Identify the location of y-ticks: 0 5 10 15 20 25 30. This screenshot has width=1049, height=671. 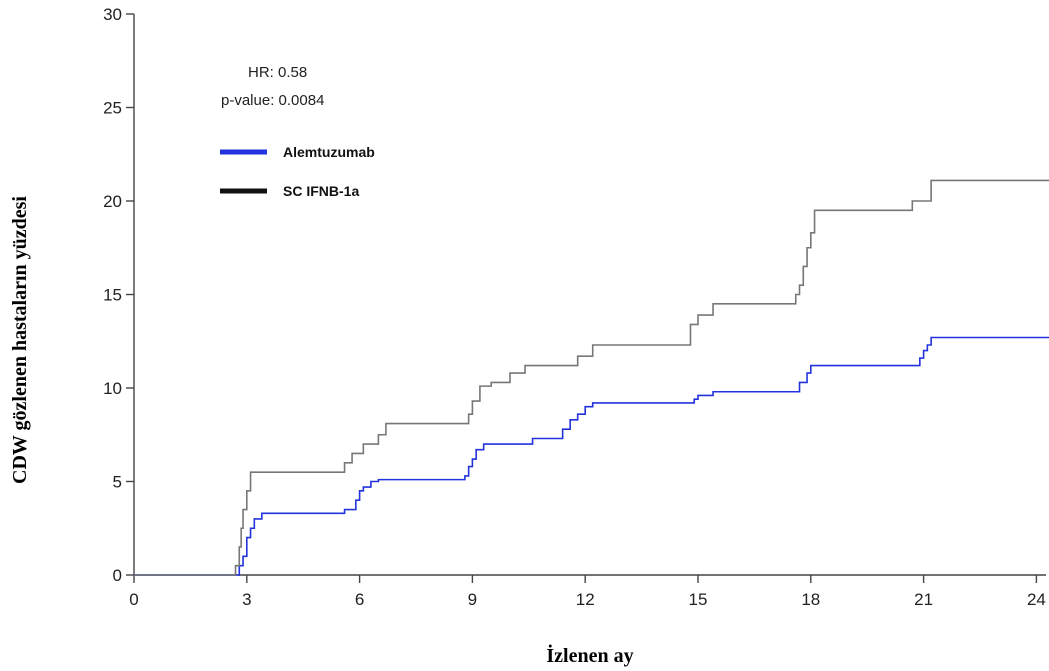
(118, 295).